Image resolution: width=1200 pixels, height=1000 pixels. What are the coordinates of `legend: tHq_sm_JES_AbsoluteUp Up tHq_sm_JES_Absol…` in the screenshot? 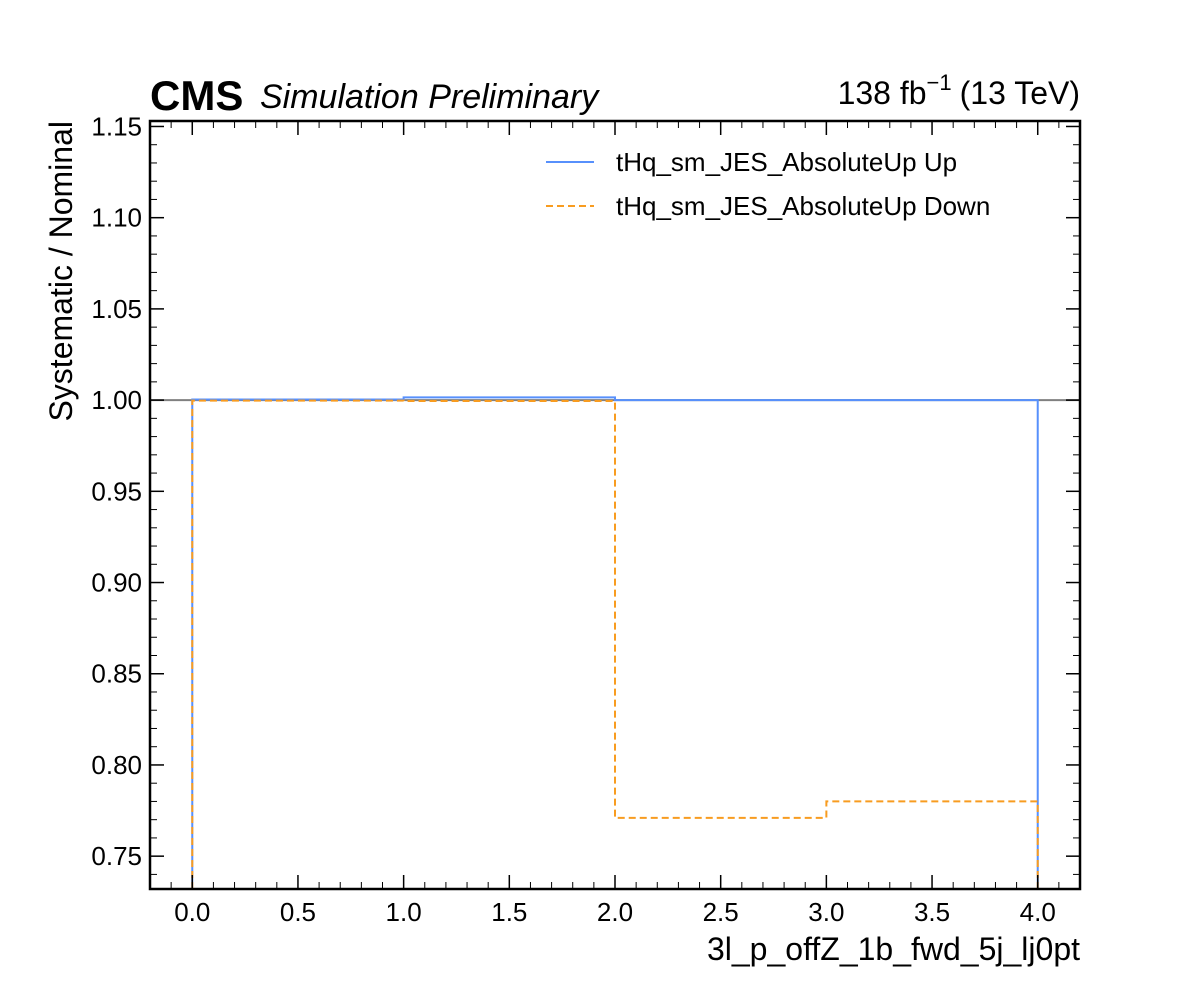 It's located at (768, 184).